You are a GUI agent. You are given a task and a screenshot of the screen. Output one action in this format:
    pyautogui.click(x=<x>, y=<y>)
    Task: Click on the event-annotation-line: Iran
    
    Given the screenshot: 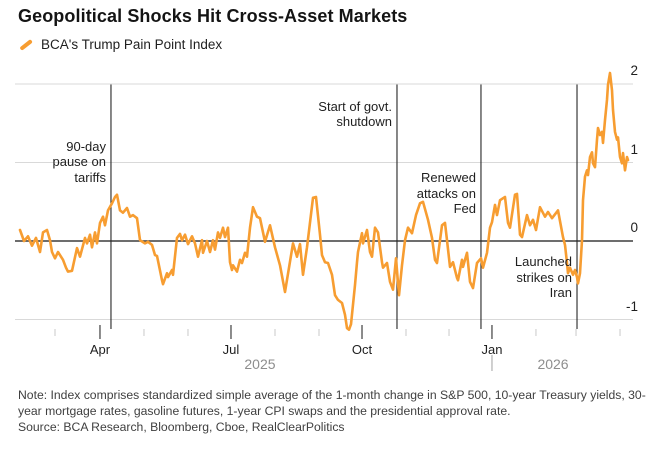 What is the action you would take?
    pyautogui.click(x=561, y=293)
    